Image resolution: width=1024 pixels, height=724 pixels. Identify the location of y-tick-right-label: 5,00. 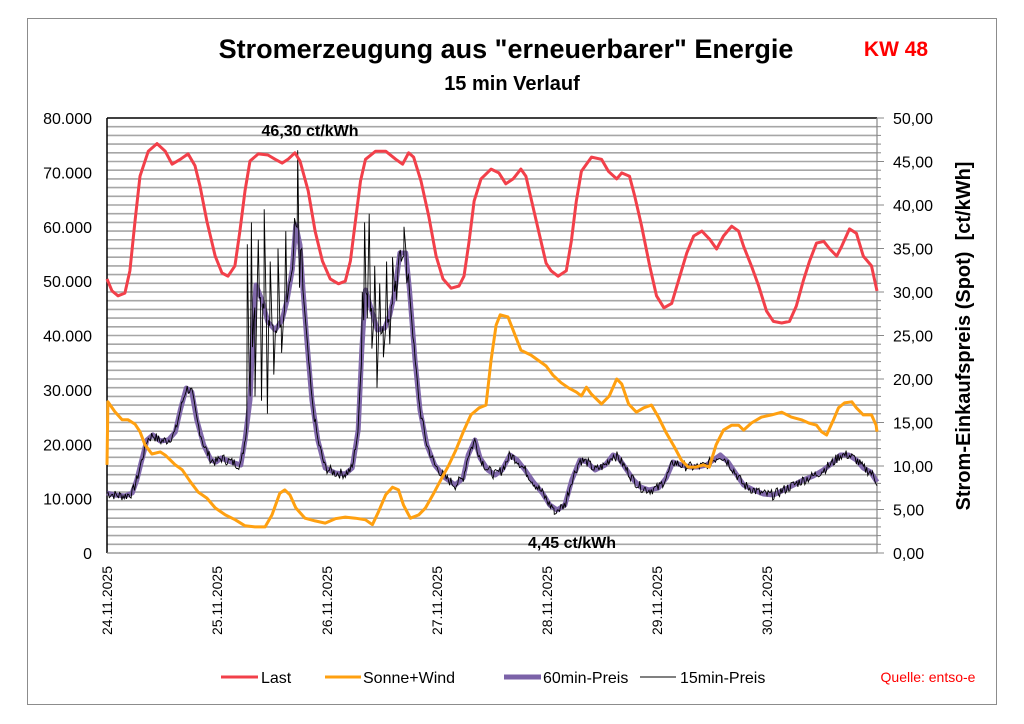
(908, 511).